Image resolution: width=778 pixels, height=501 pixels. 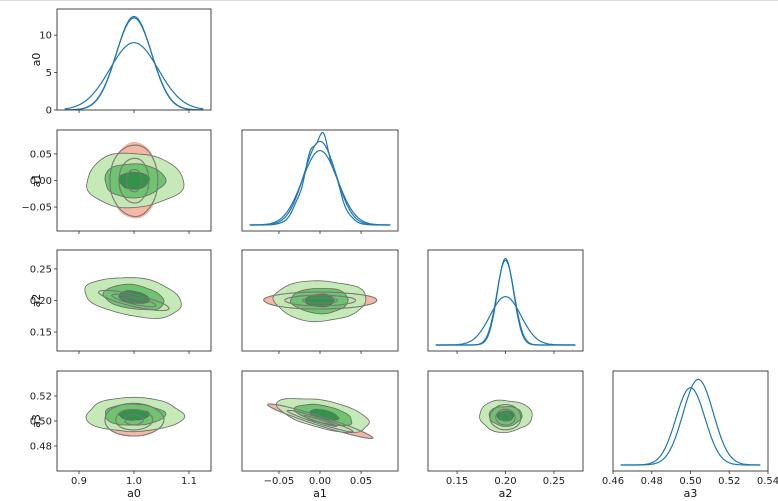 What do you see at coordinates (36, 181) in the screenshot?
I see `y-axis-label-a1: a1` at bounding box center [36, 181].